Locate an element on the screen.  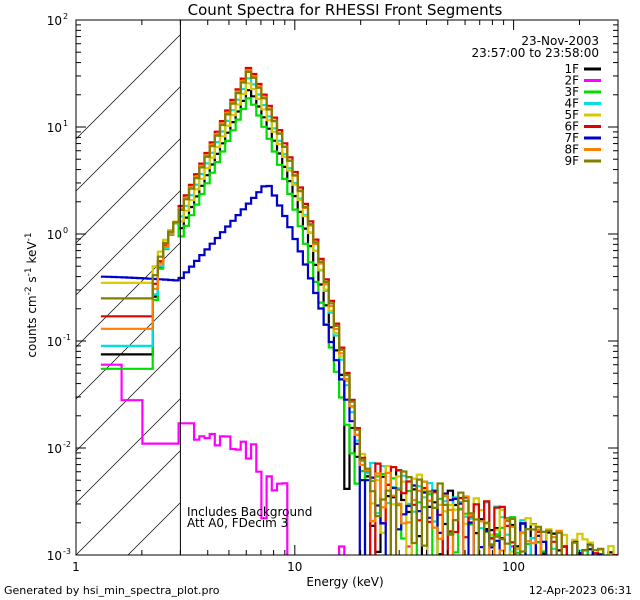
date-label: 23-Nov-2003 is located at coordinates (560, 41).